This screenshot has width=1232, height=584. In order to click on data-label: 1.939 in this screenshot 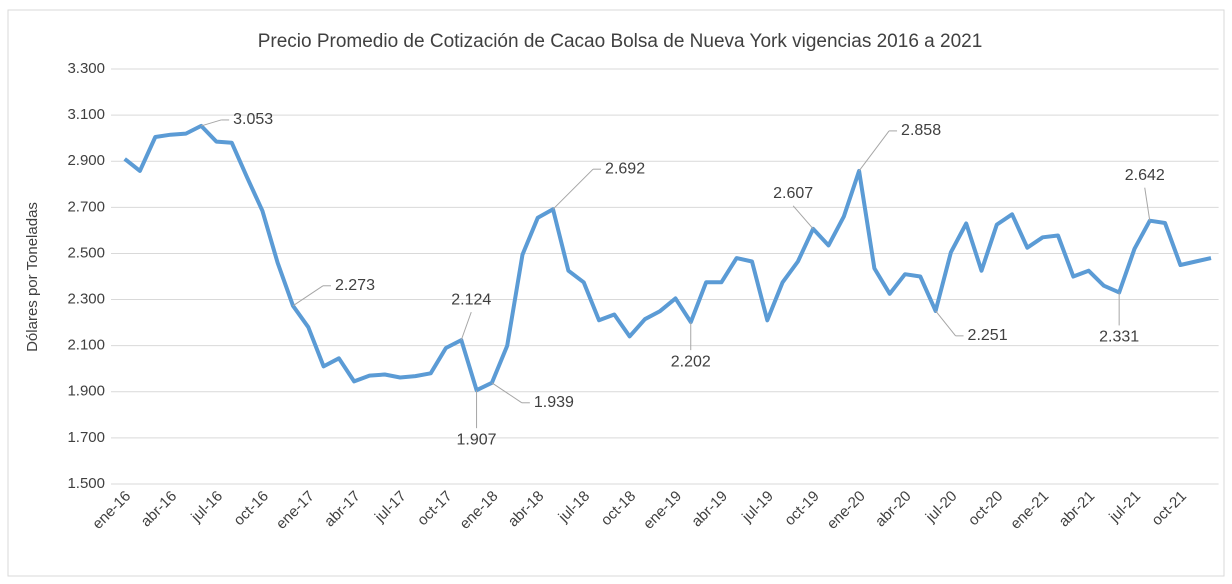, I will do `click(554, 402)`.